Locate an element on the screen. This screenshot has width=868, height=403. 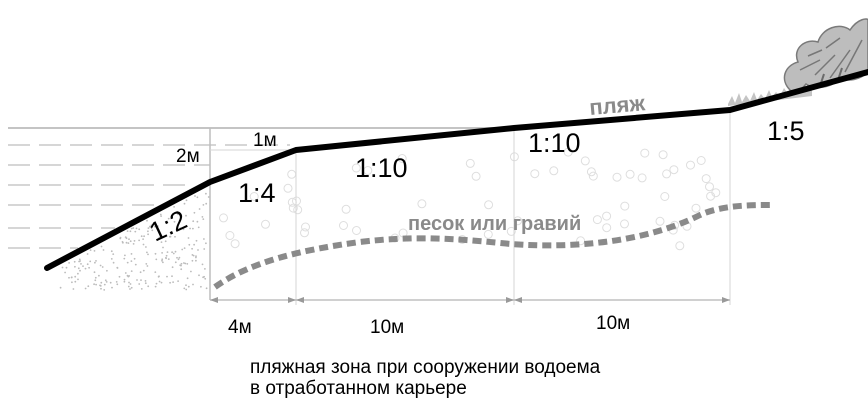
dimension-label: 10м is located at coordinates (613, 323).